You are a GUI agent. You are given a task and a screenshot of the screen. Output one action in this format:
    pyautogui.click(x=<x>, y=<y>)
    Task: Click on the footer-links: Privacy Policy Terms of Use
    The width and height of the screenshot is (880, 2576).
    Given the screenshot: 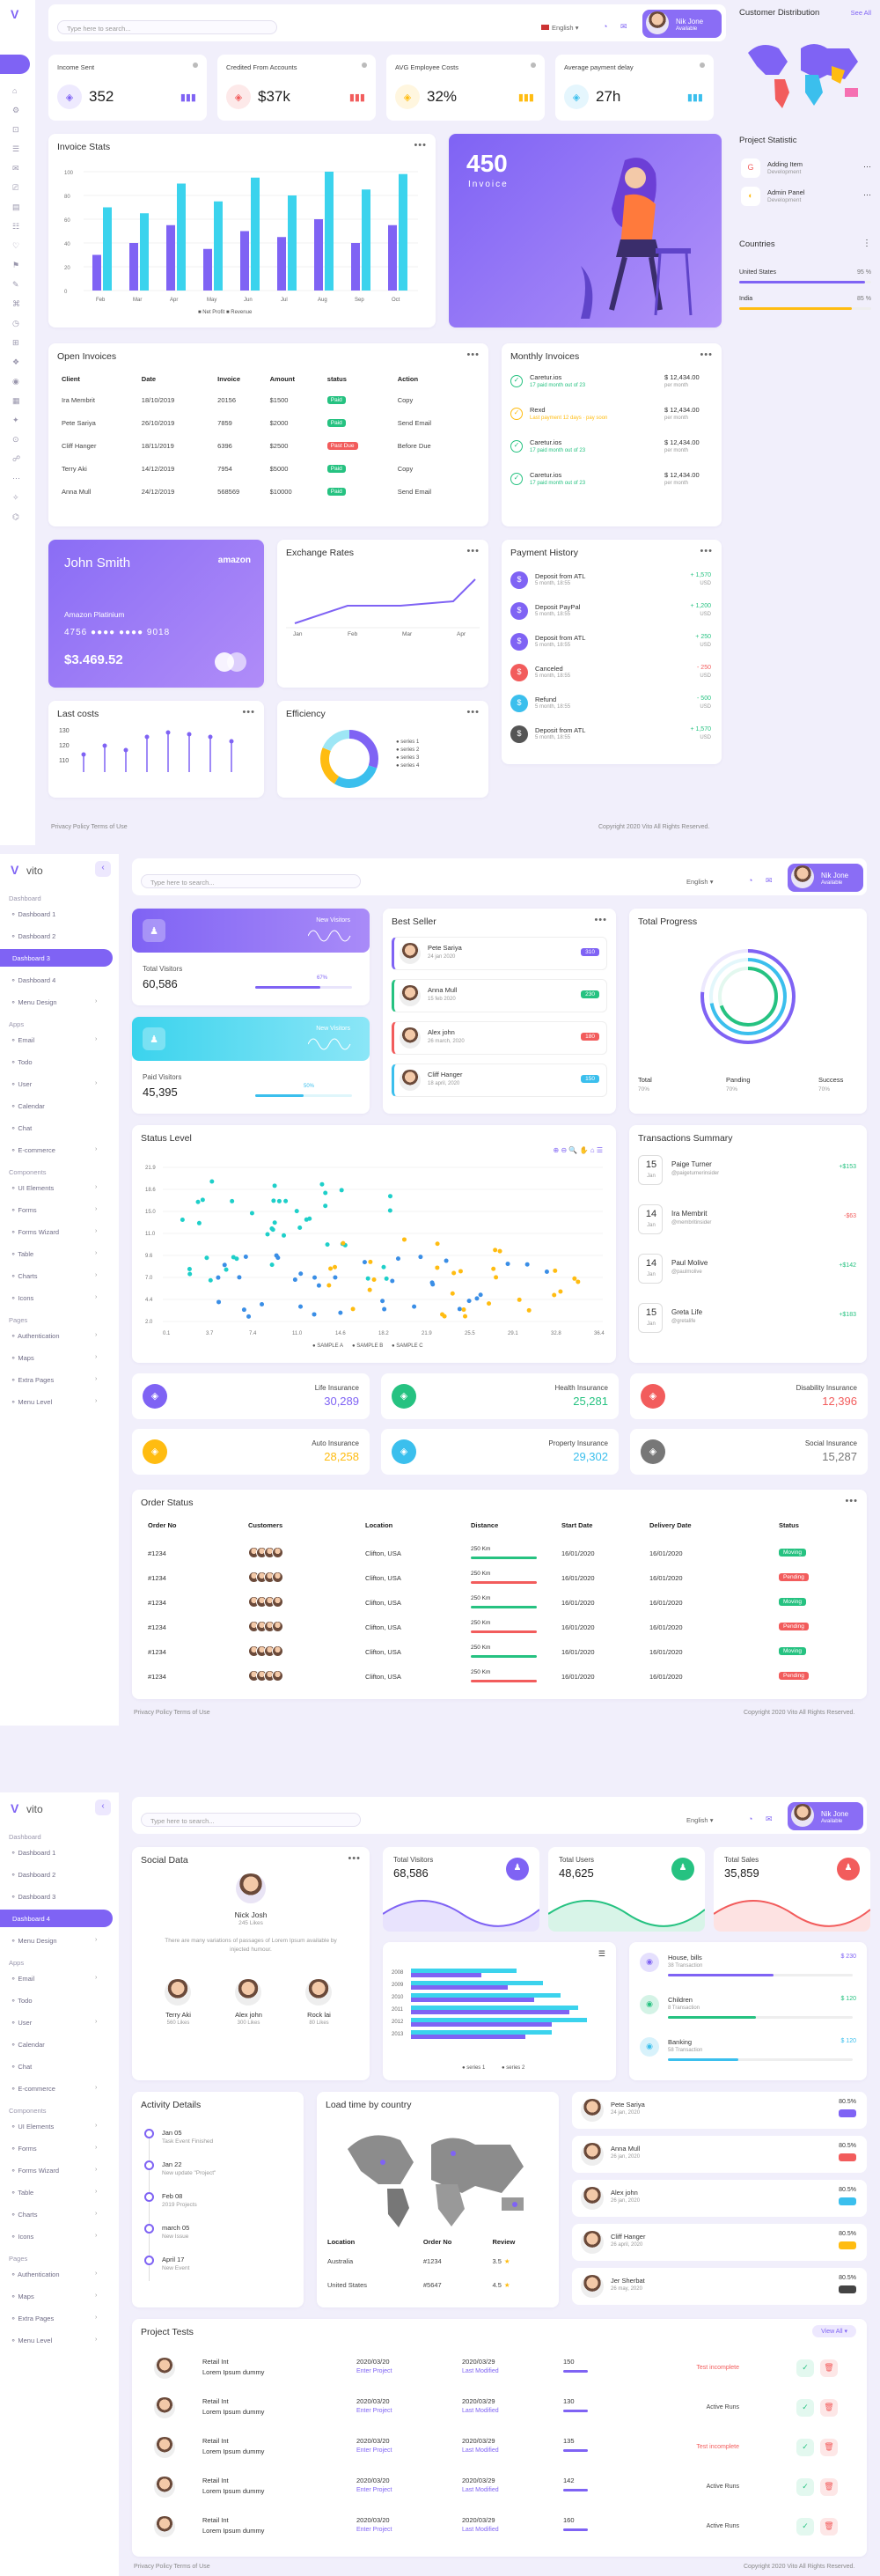 What is the action you would take?
    pyautogui.click(x=90, y=827)
    